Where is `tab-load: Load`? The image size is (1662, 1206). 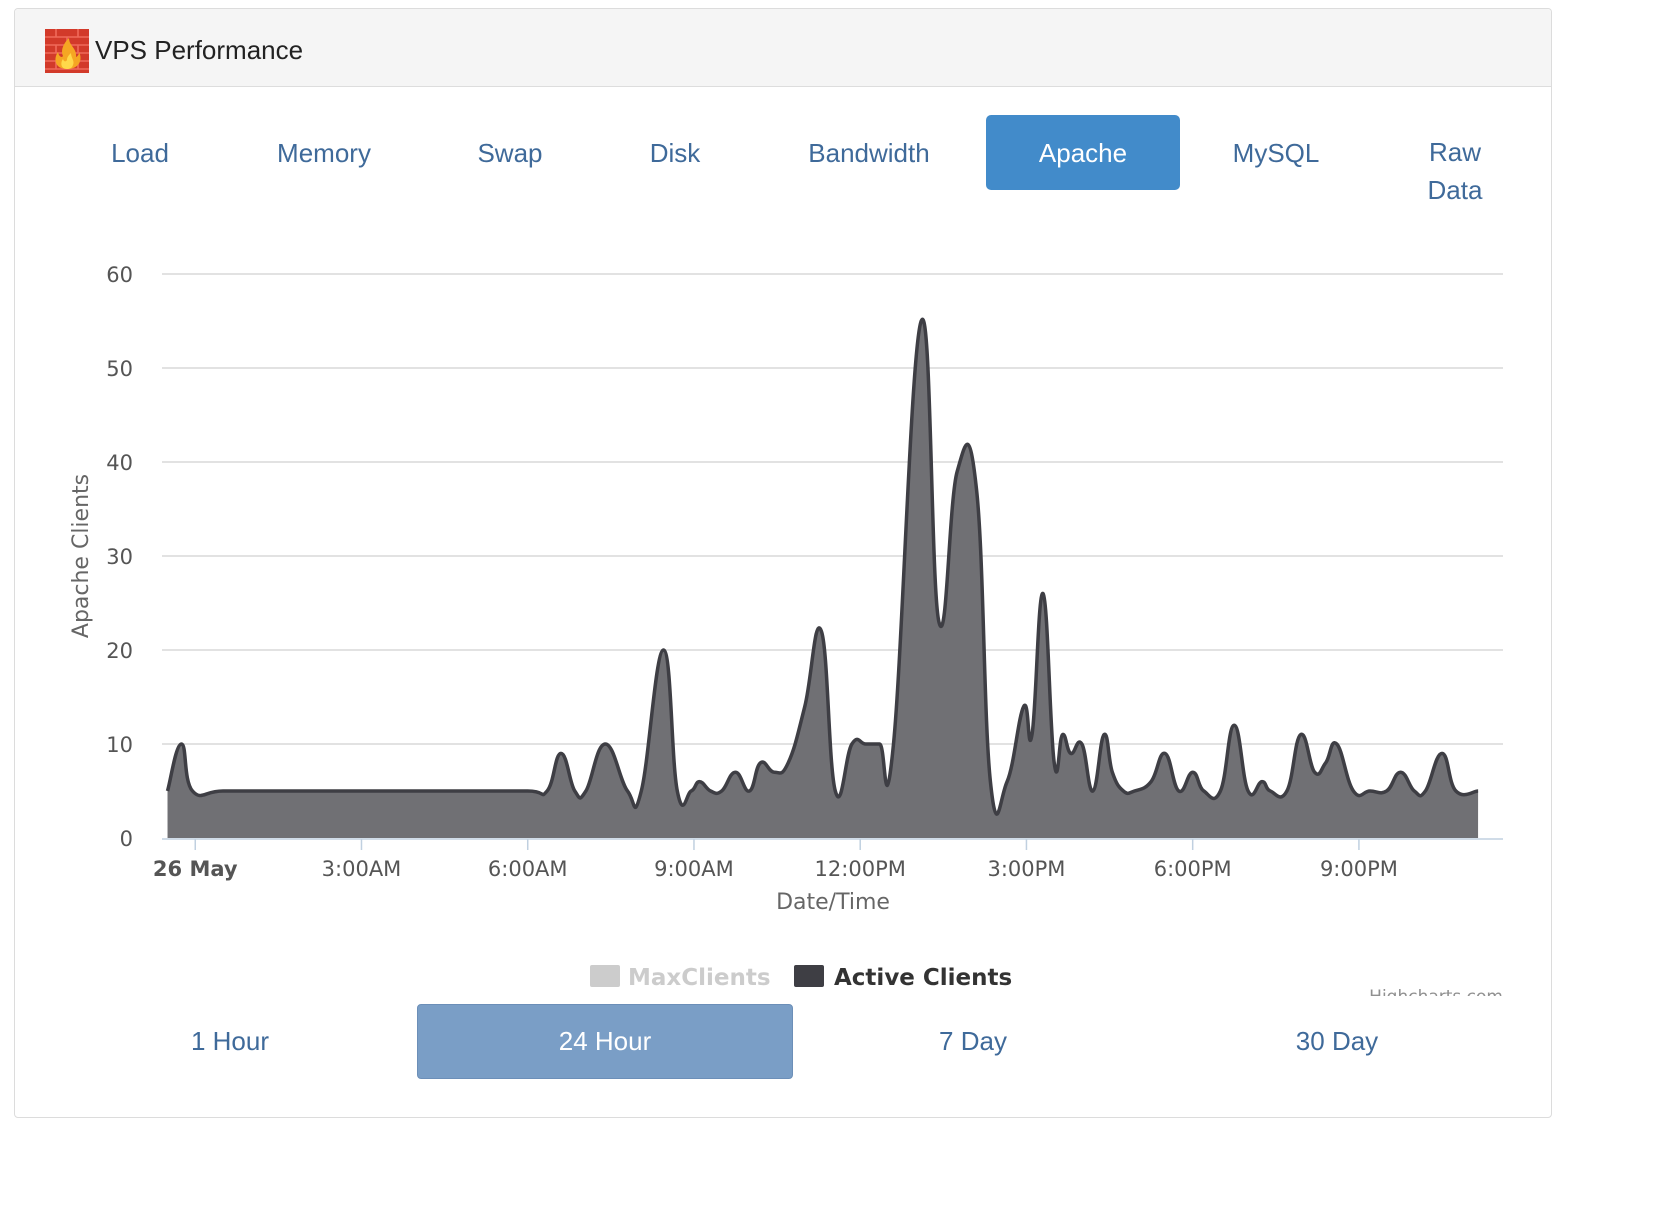
tab-load: Load is located at coordinates (140, 152).